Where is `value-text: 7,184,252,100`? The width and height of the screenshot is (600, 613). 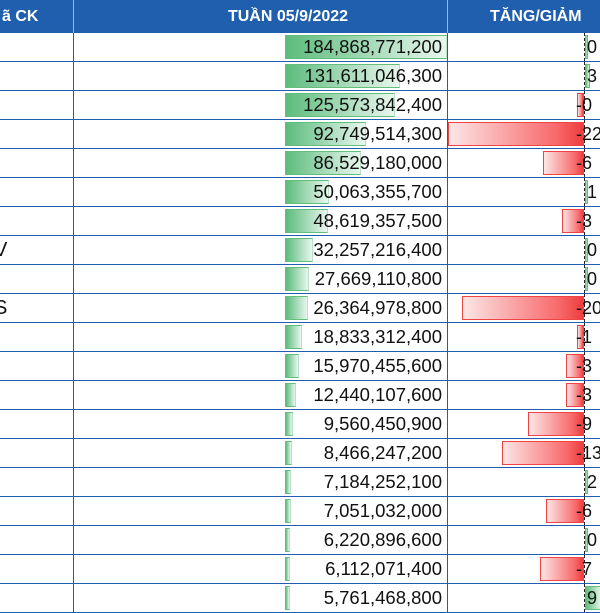 value-text: 7,184,252,100 is located at coordinates (382, 481).